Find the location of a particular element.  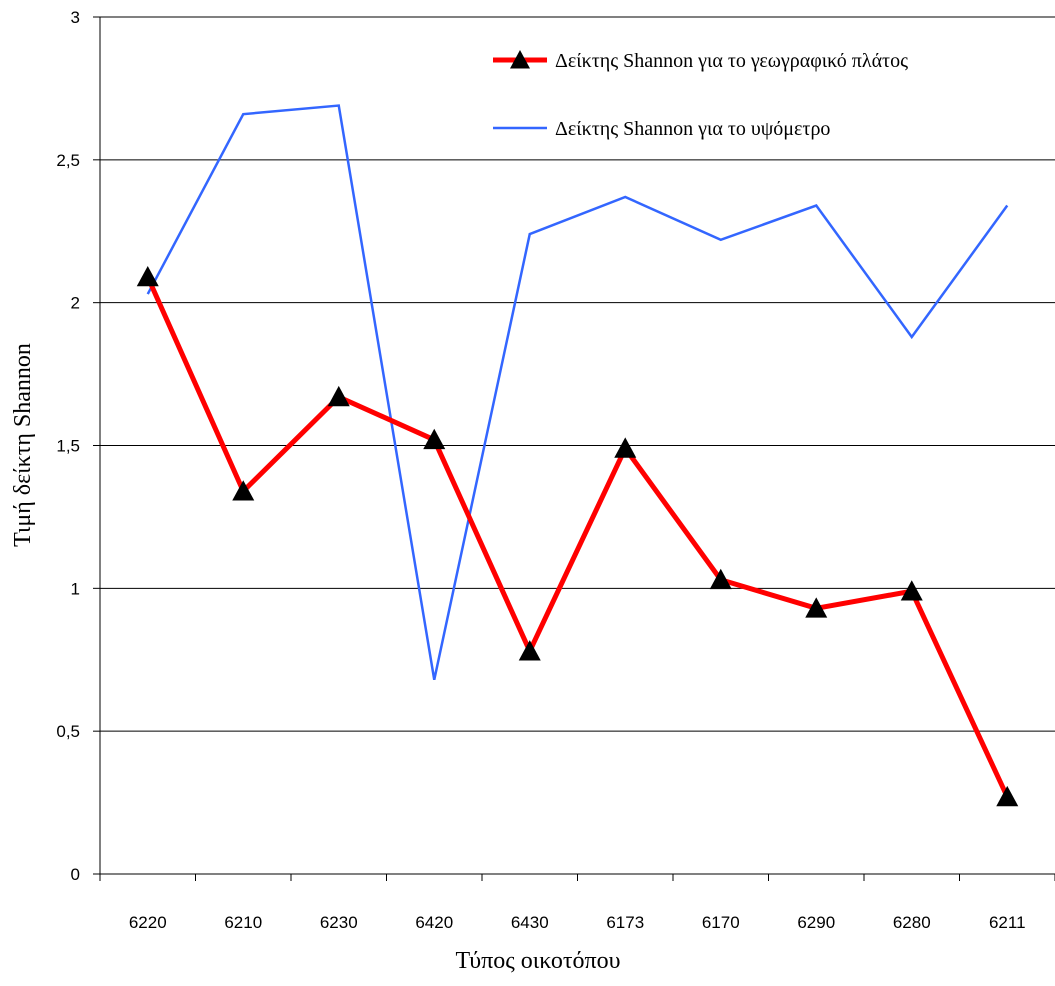

x-tick-label: 6230 is located at coordinates (339, 922).